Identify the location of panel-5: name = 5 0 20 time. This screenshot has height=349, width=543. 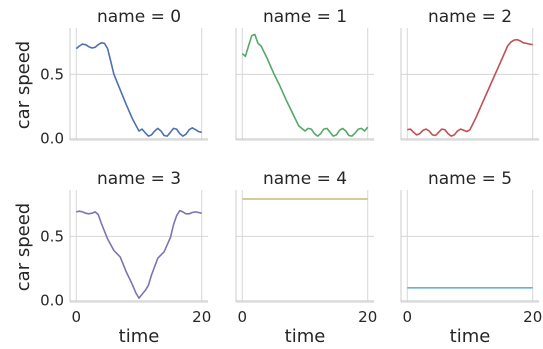
(471, 258).